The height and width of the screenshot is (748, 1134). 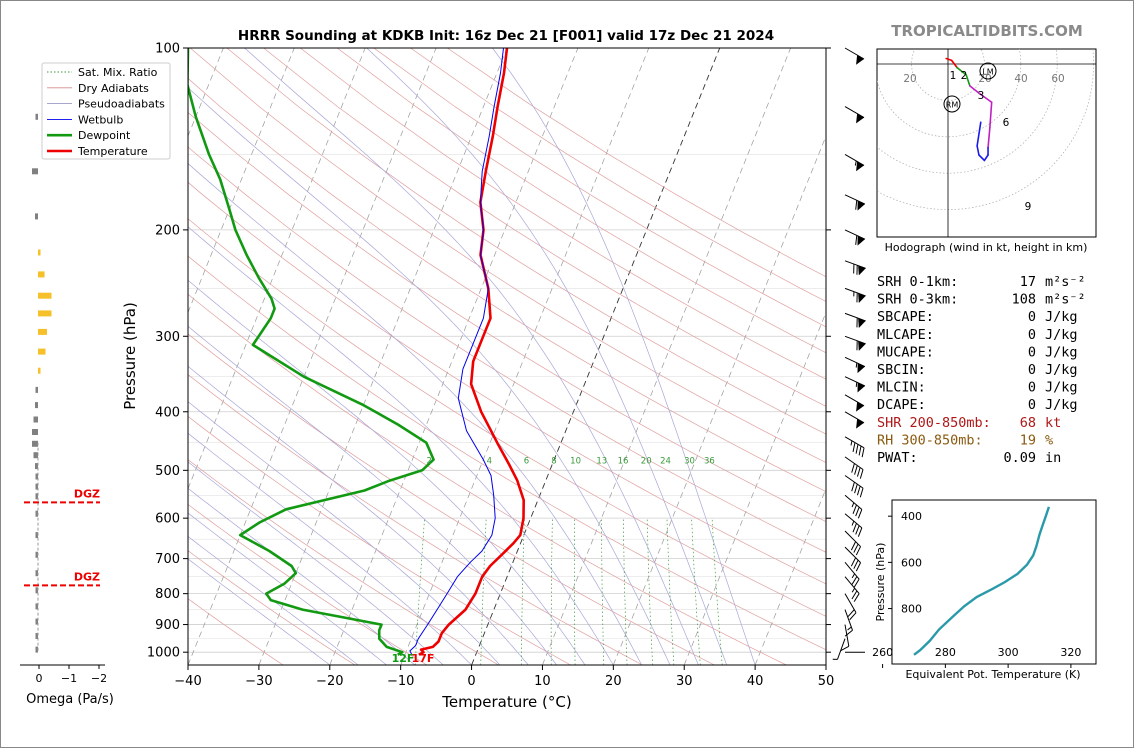 What do you see at coordinates (917, 282) in the screenshot?
I see `stat-label: SRH 0-1km:` at bounding box center [917, 282].